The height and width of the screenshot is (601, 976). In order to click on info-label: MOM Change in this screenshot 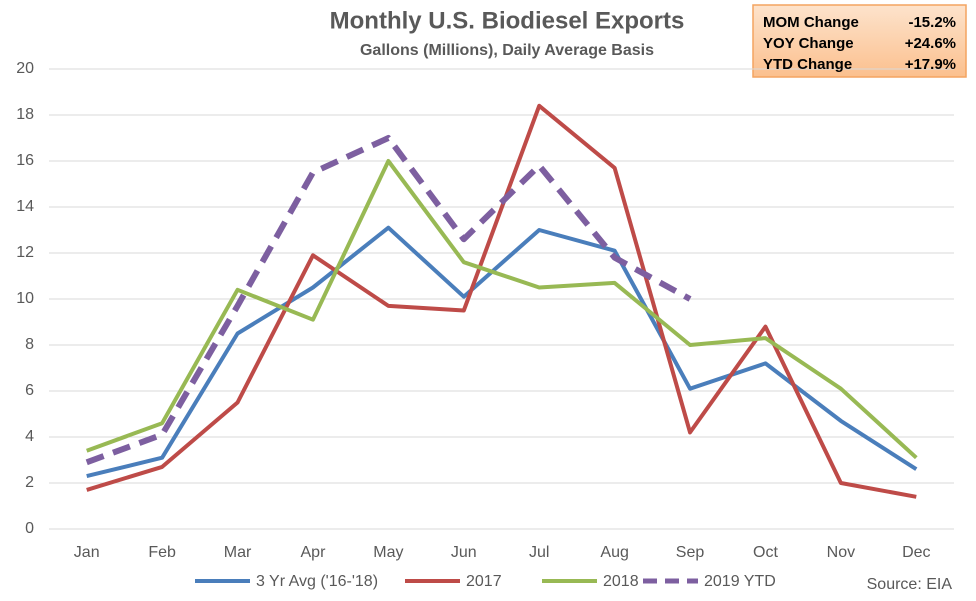, I will do `click(811, 22)`.